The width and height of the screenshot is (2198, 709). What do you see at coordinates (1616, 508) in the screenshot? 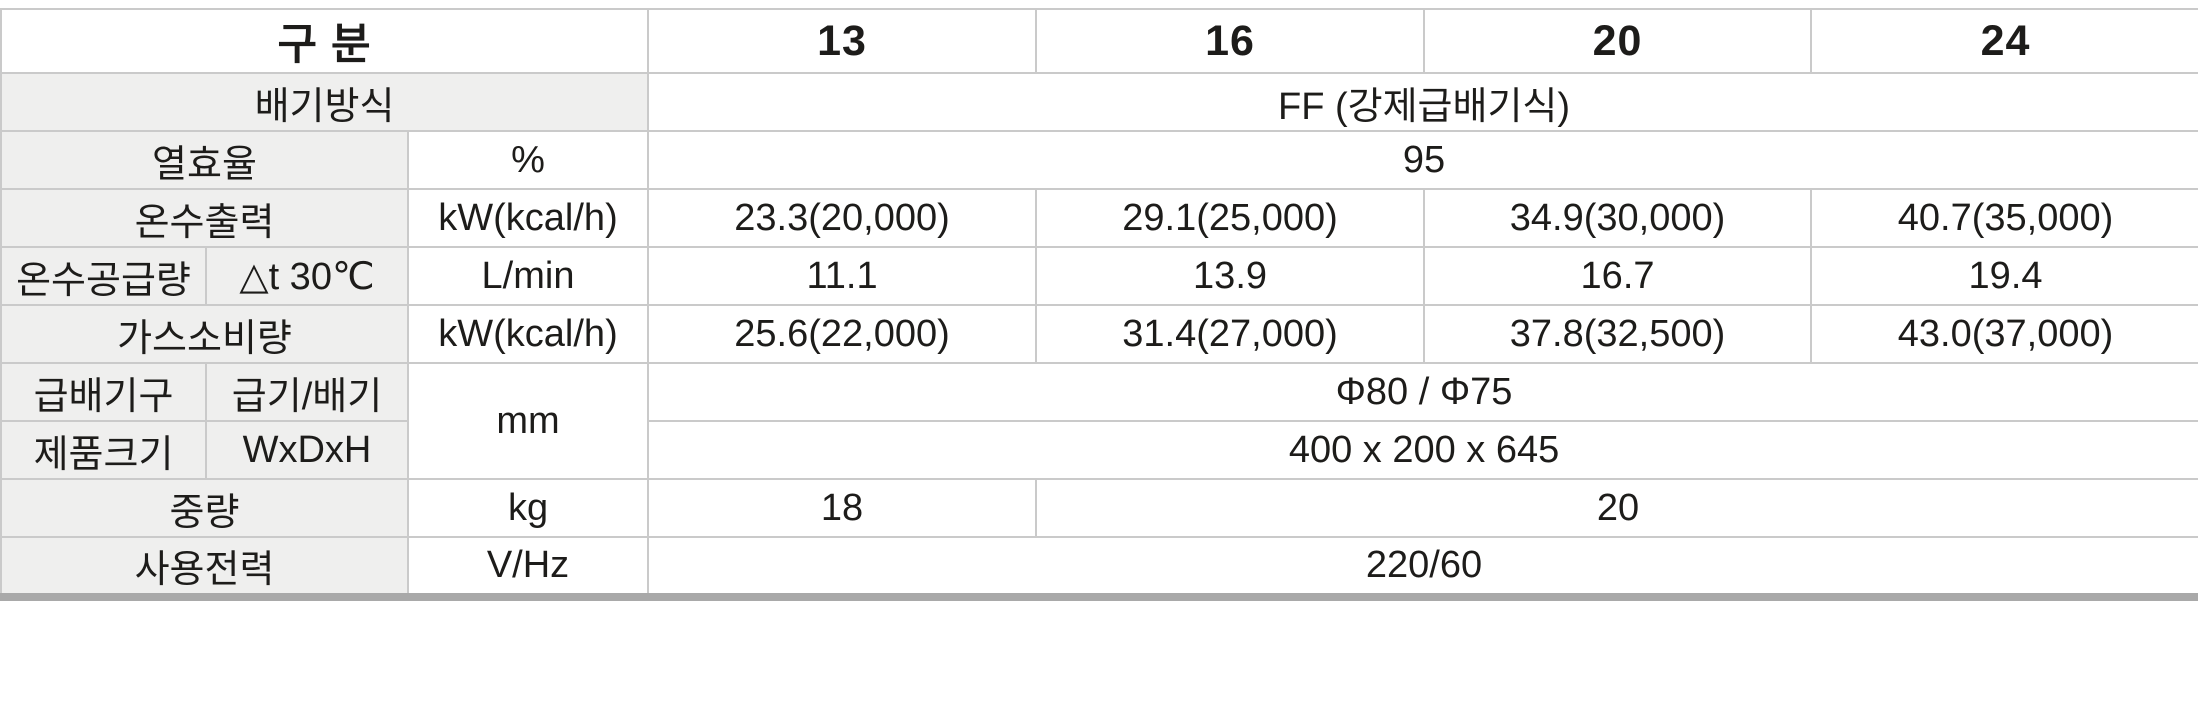
I see `weight-16-24: 20` at bounding box center [1616, 508].